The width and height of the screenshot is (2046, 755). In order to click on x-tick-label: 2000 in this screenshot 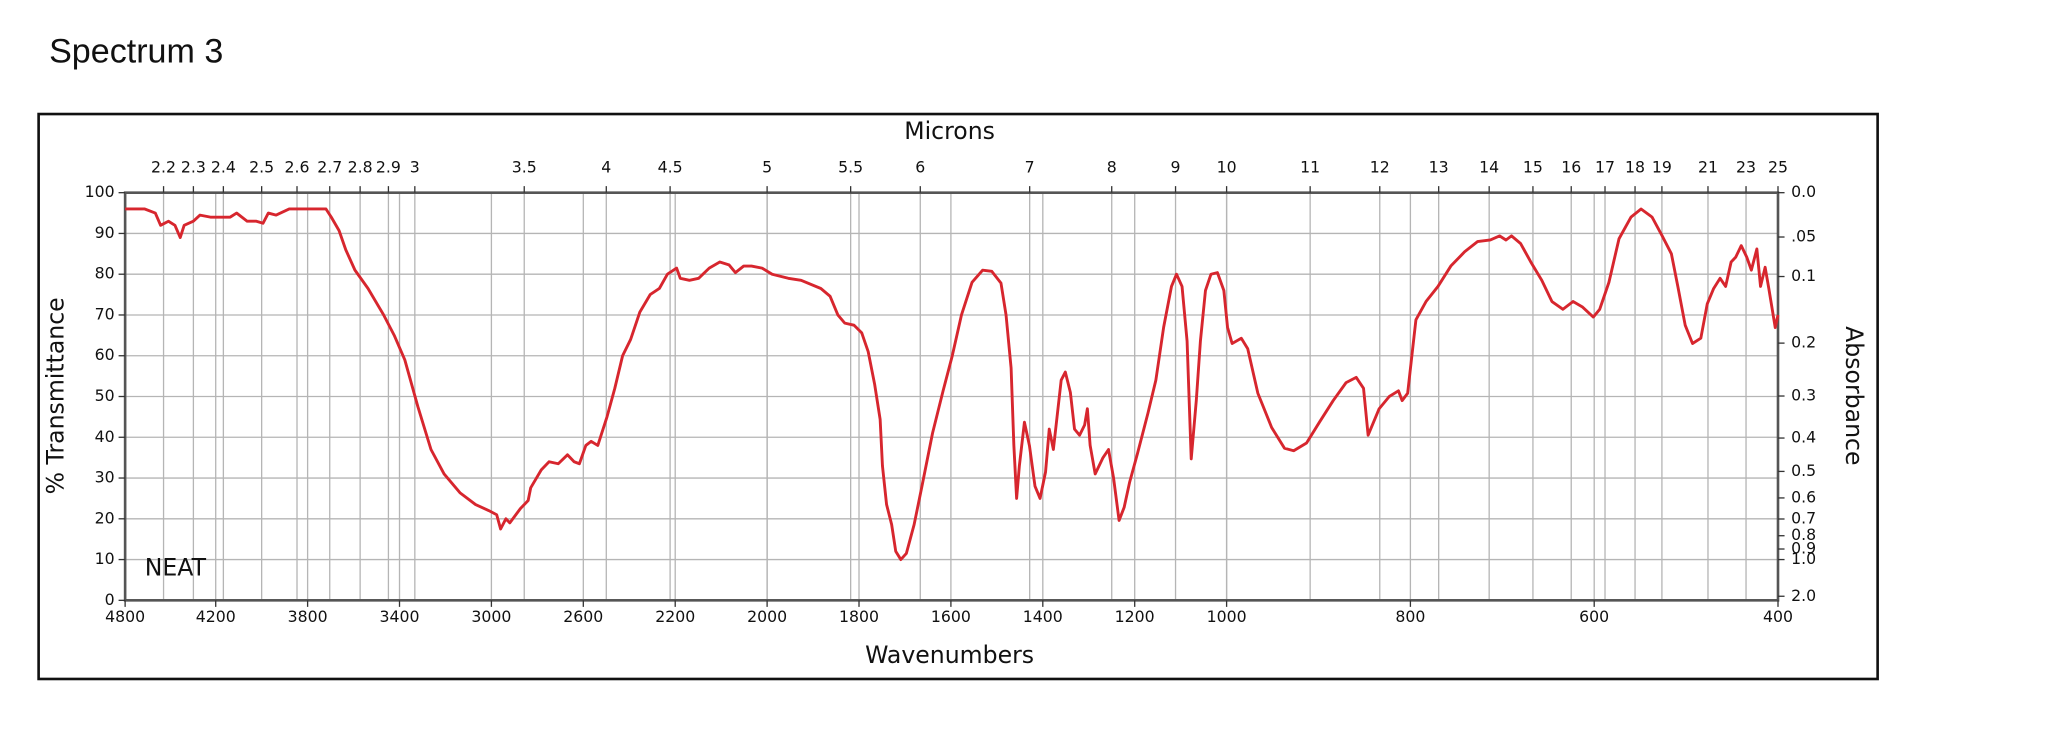, I will do `click(767, 616)`.